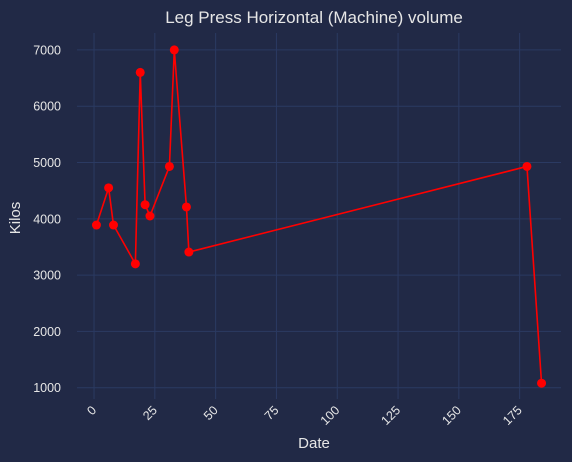 The width and height of the screenshot is (572, 462). I want to click on y-tick-labels: 1000 2000 3000 4000 5000 6000 7000, so click(47, 219).